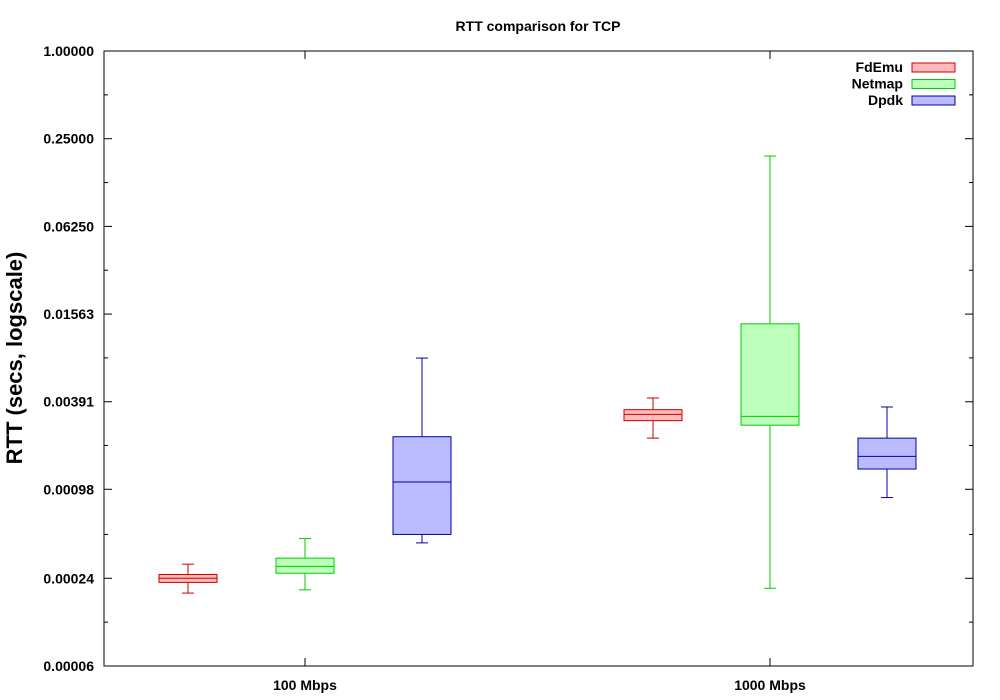 Image resolution: width=1000 pixels, height=700 pixels. Describe the element at coordinates (879, 67) in the screenshot. I see `legend-label-fdemu: FdEmu` at that location.